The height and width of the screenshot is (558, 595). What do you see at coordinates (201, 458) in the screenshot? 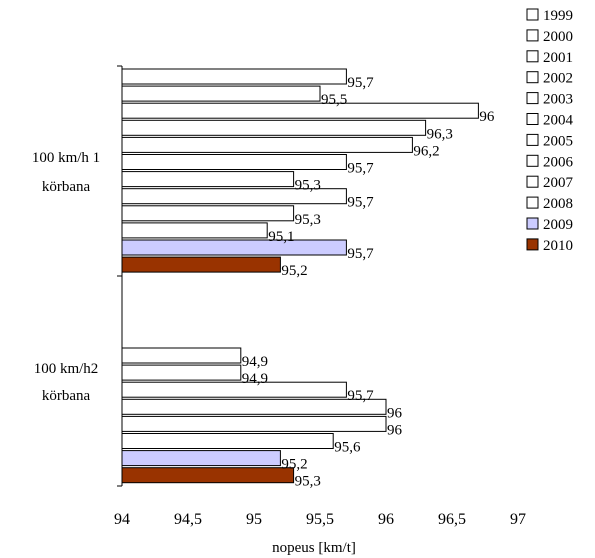
I see `bar-two-lane-2009` at bounding box center [201, 458].